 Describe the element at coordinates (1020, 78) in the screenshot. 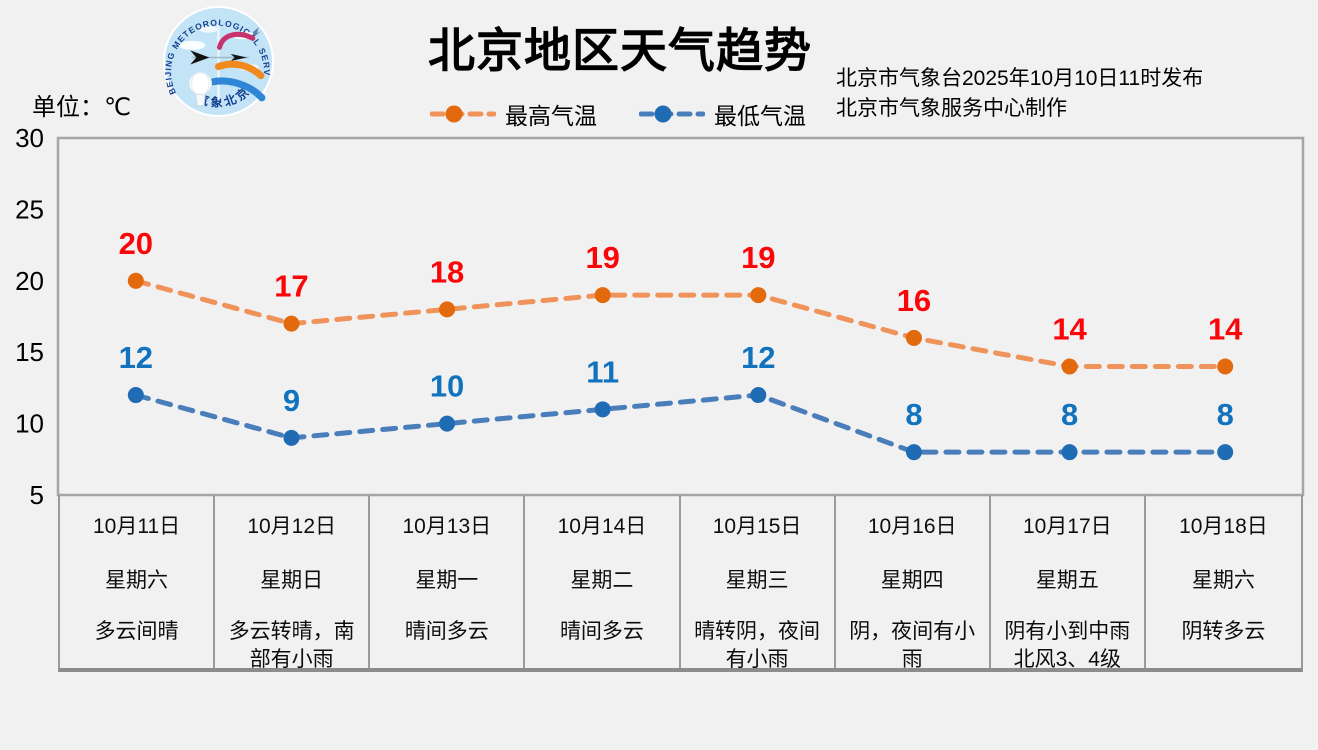

I see `issued-line-1: 北京市气象台2025年10月10日11时发布` at that location.